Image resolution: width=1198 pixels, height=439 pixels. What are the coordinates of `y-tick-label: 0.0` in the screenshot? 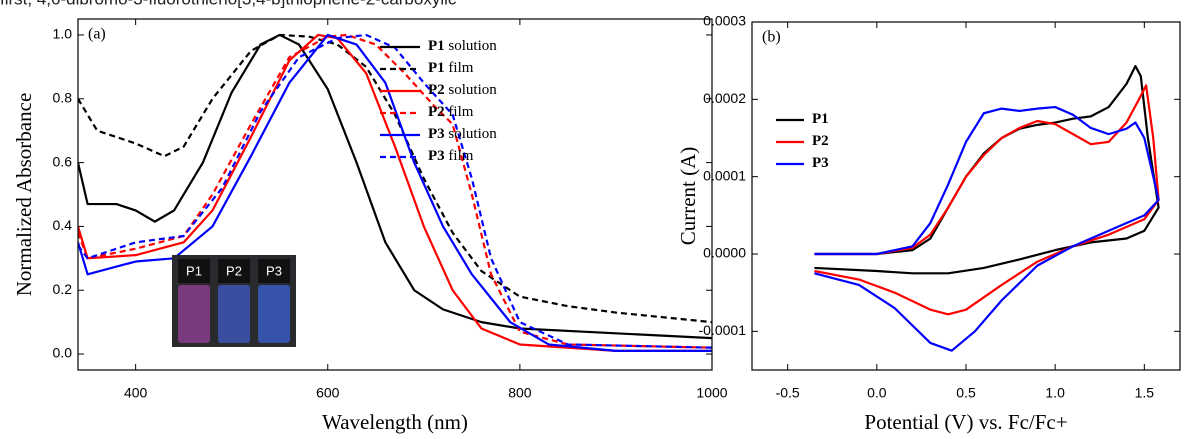 It's located at (63, 353).